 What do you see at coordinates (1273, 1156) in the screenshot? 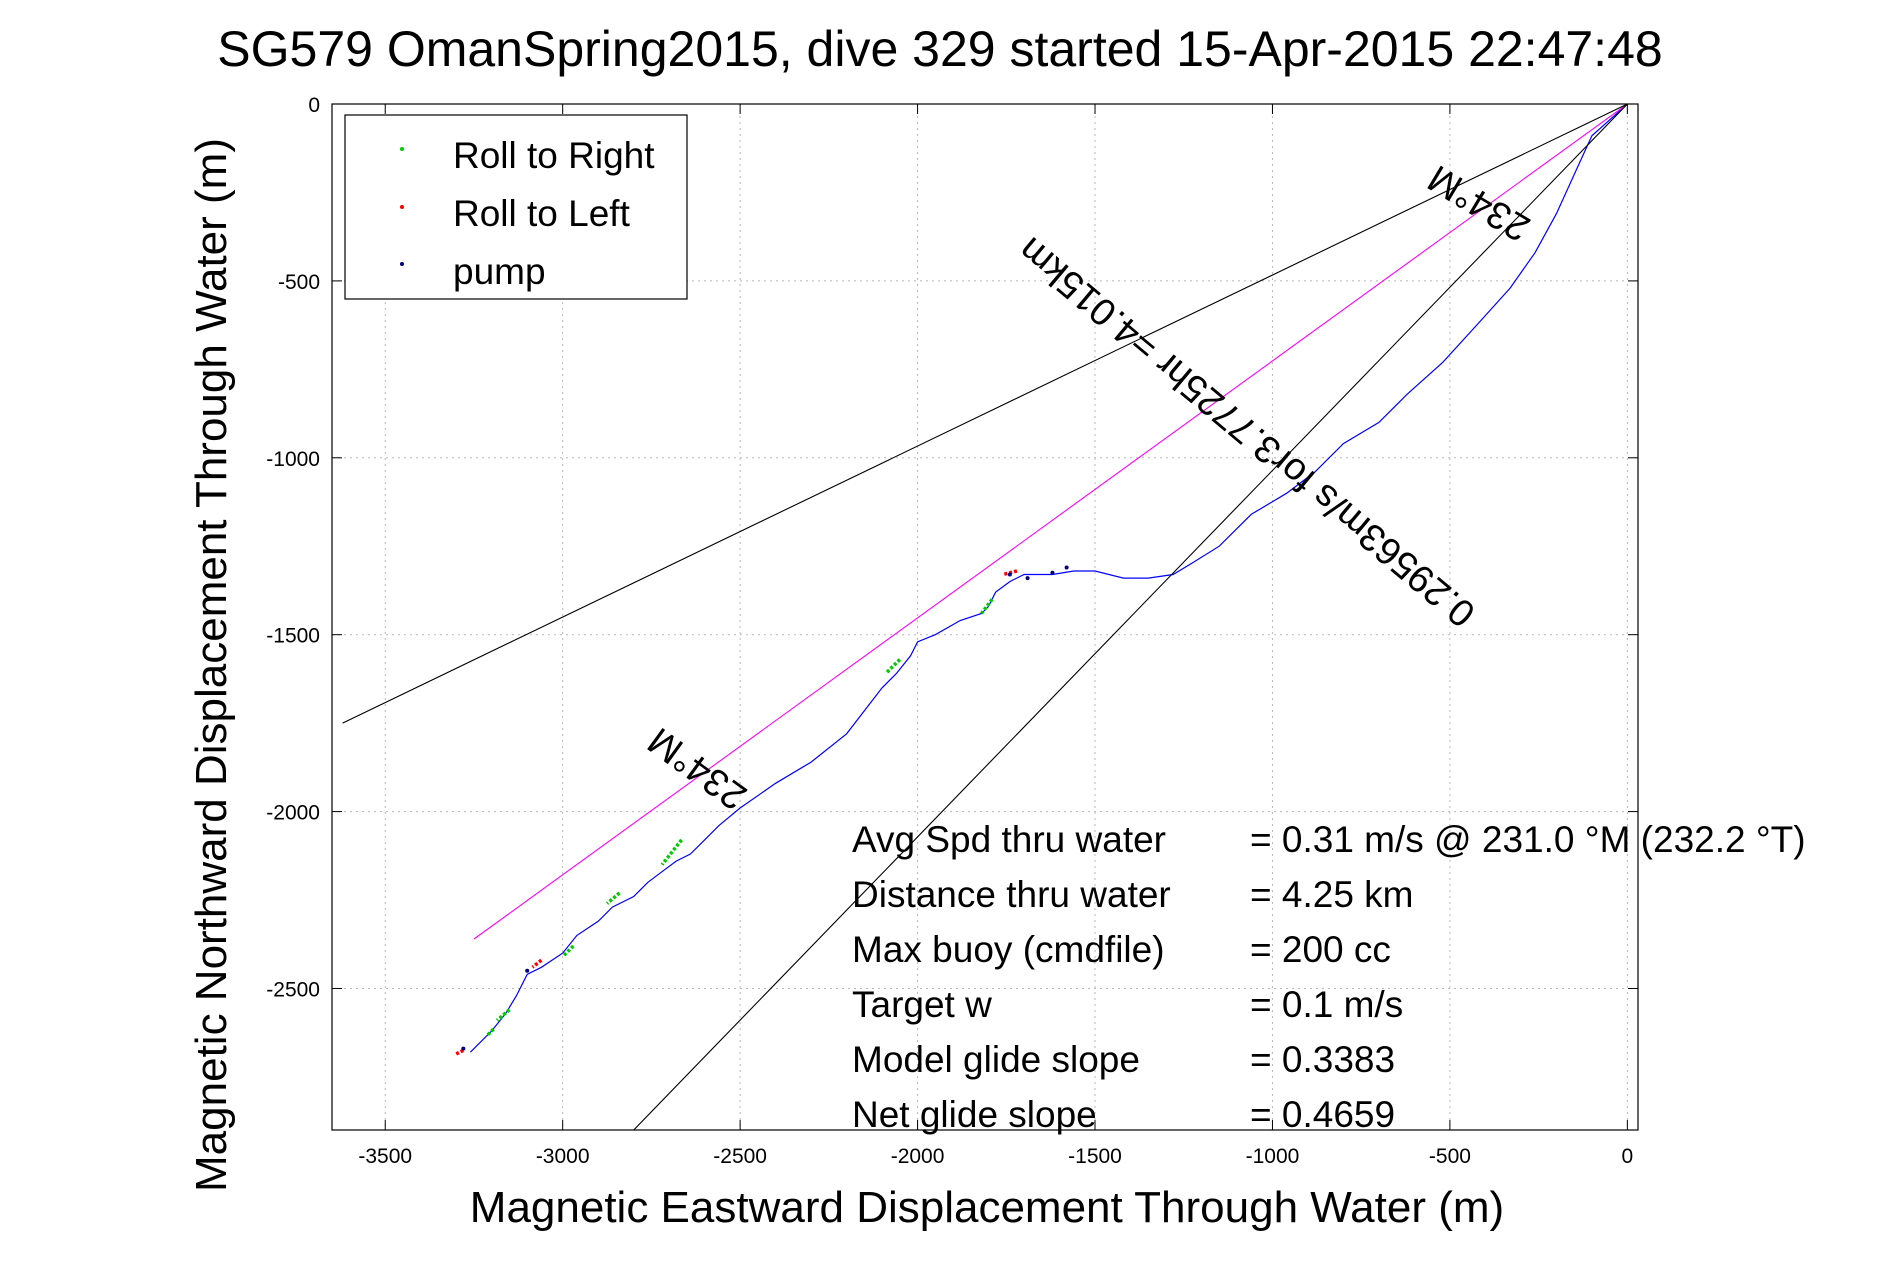
I see `x-tick-label: -1000` at bounding box center [1273, 1156].